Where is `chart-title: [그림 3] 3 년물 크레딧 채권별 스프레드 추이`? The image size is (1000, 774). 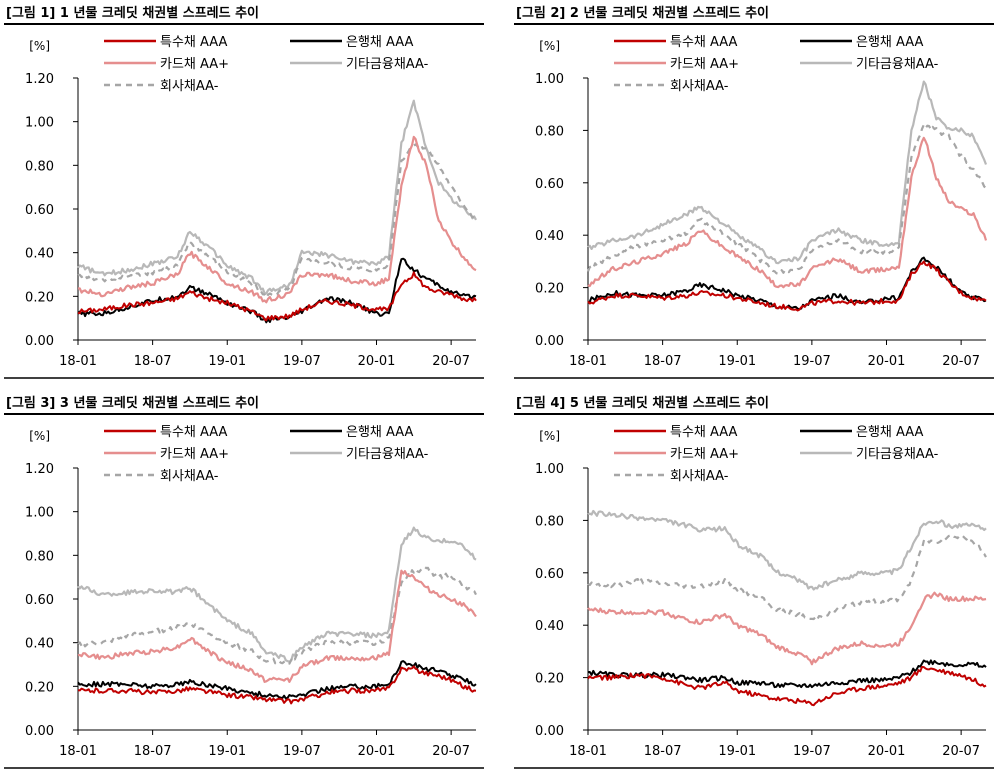 chart-title: [그림 3] 3 년물 크레딧 채권별 스프레드 추이 is located at coordinates (132, 403).